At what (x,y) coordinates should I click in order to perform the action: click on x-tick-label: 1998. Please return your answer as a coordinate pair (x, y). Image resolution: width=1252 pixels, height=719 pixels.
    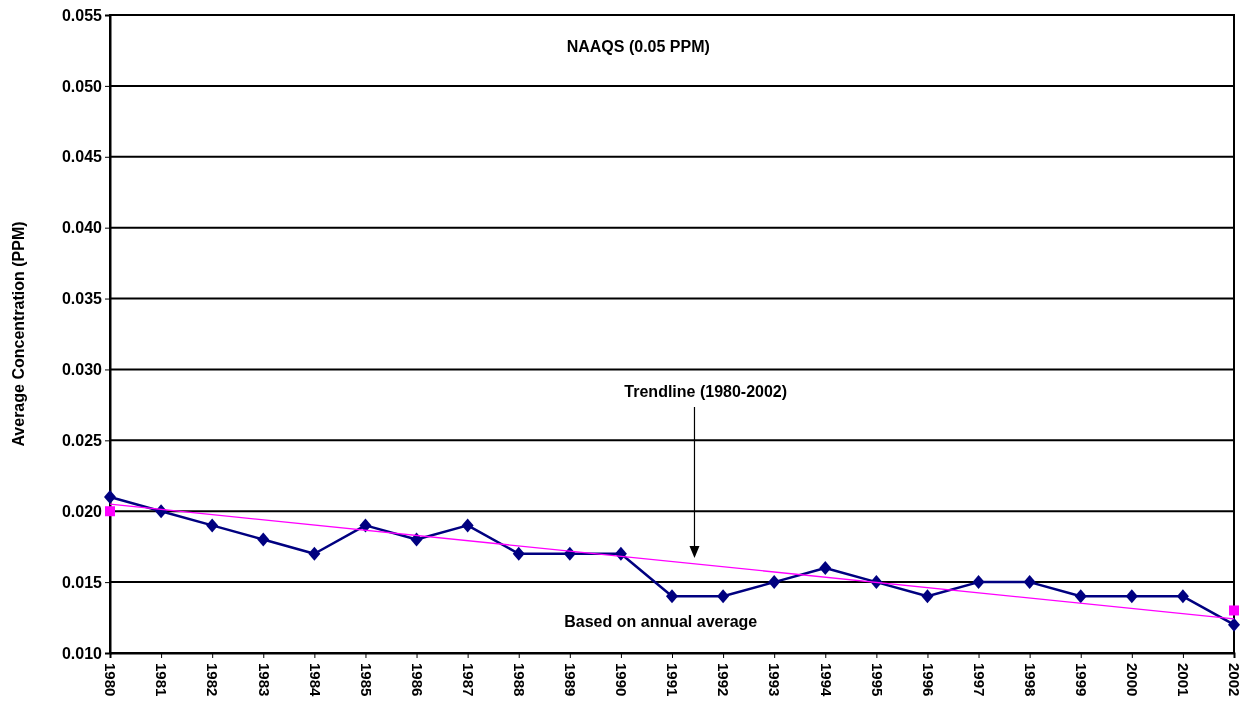
    Looking at the image, I should click on (1030, 680).